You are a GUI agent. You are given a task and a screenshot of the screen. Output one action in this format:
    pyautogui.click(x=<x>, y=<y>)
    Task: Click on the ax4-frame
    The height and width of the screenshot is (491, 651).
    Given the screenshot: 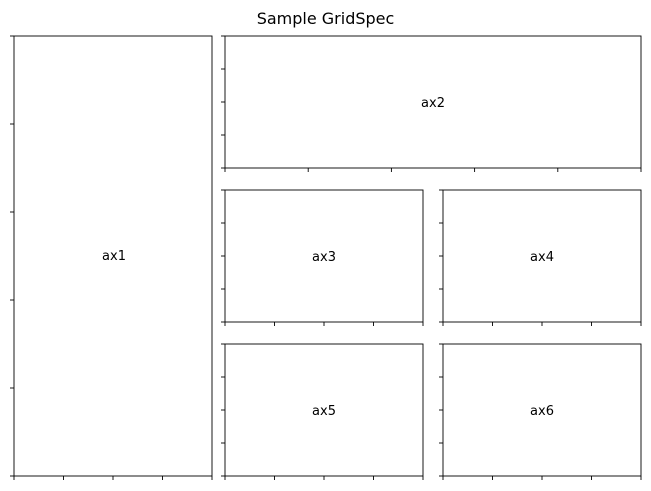 What is the action you would take?
    pyautogui.click(x=542, y=256)
    